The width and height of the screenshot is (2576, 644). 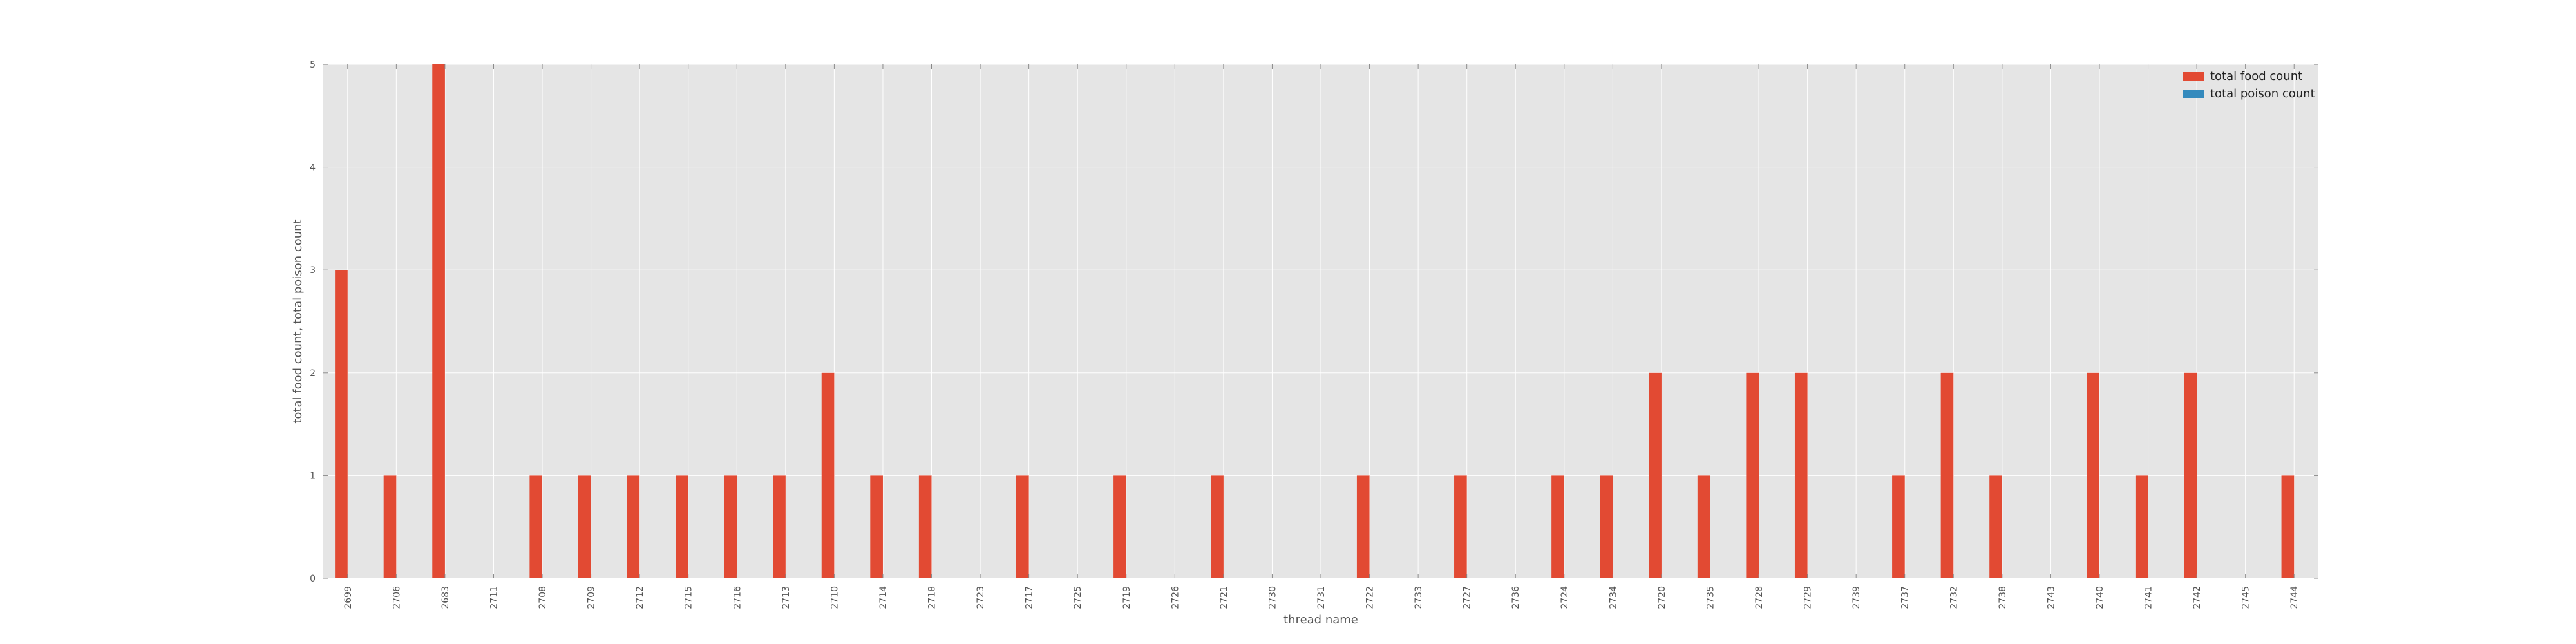 I want to click on x-tick-label: 2699, so click(x=349, y=597).